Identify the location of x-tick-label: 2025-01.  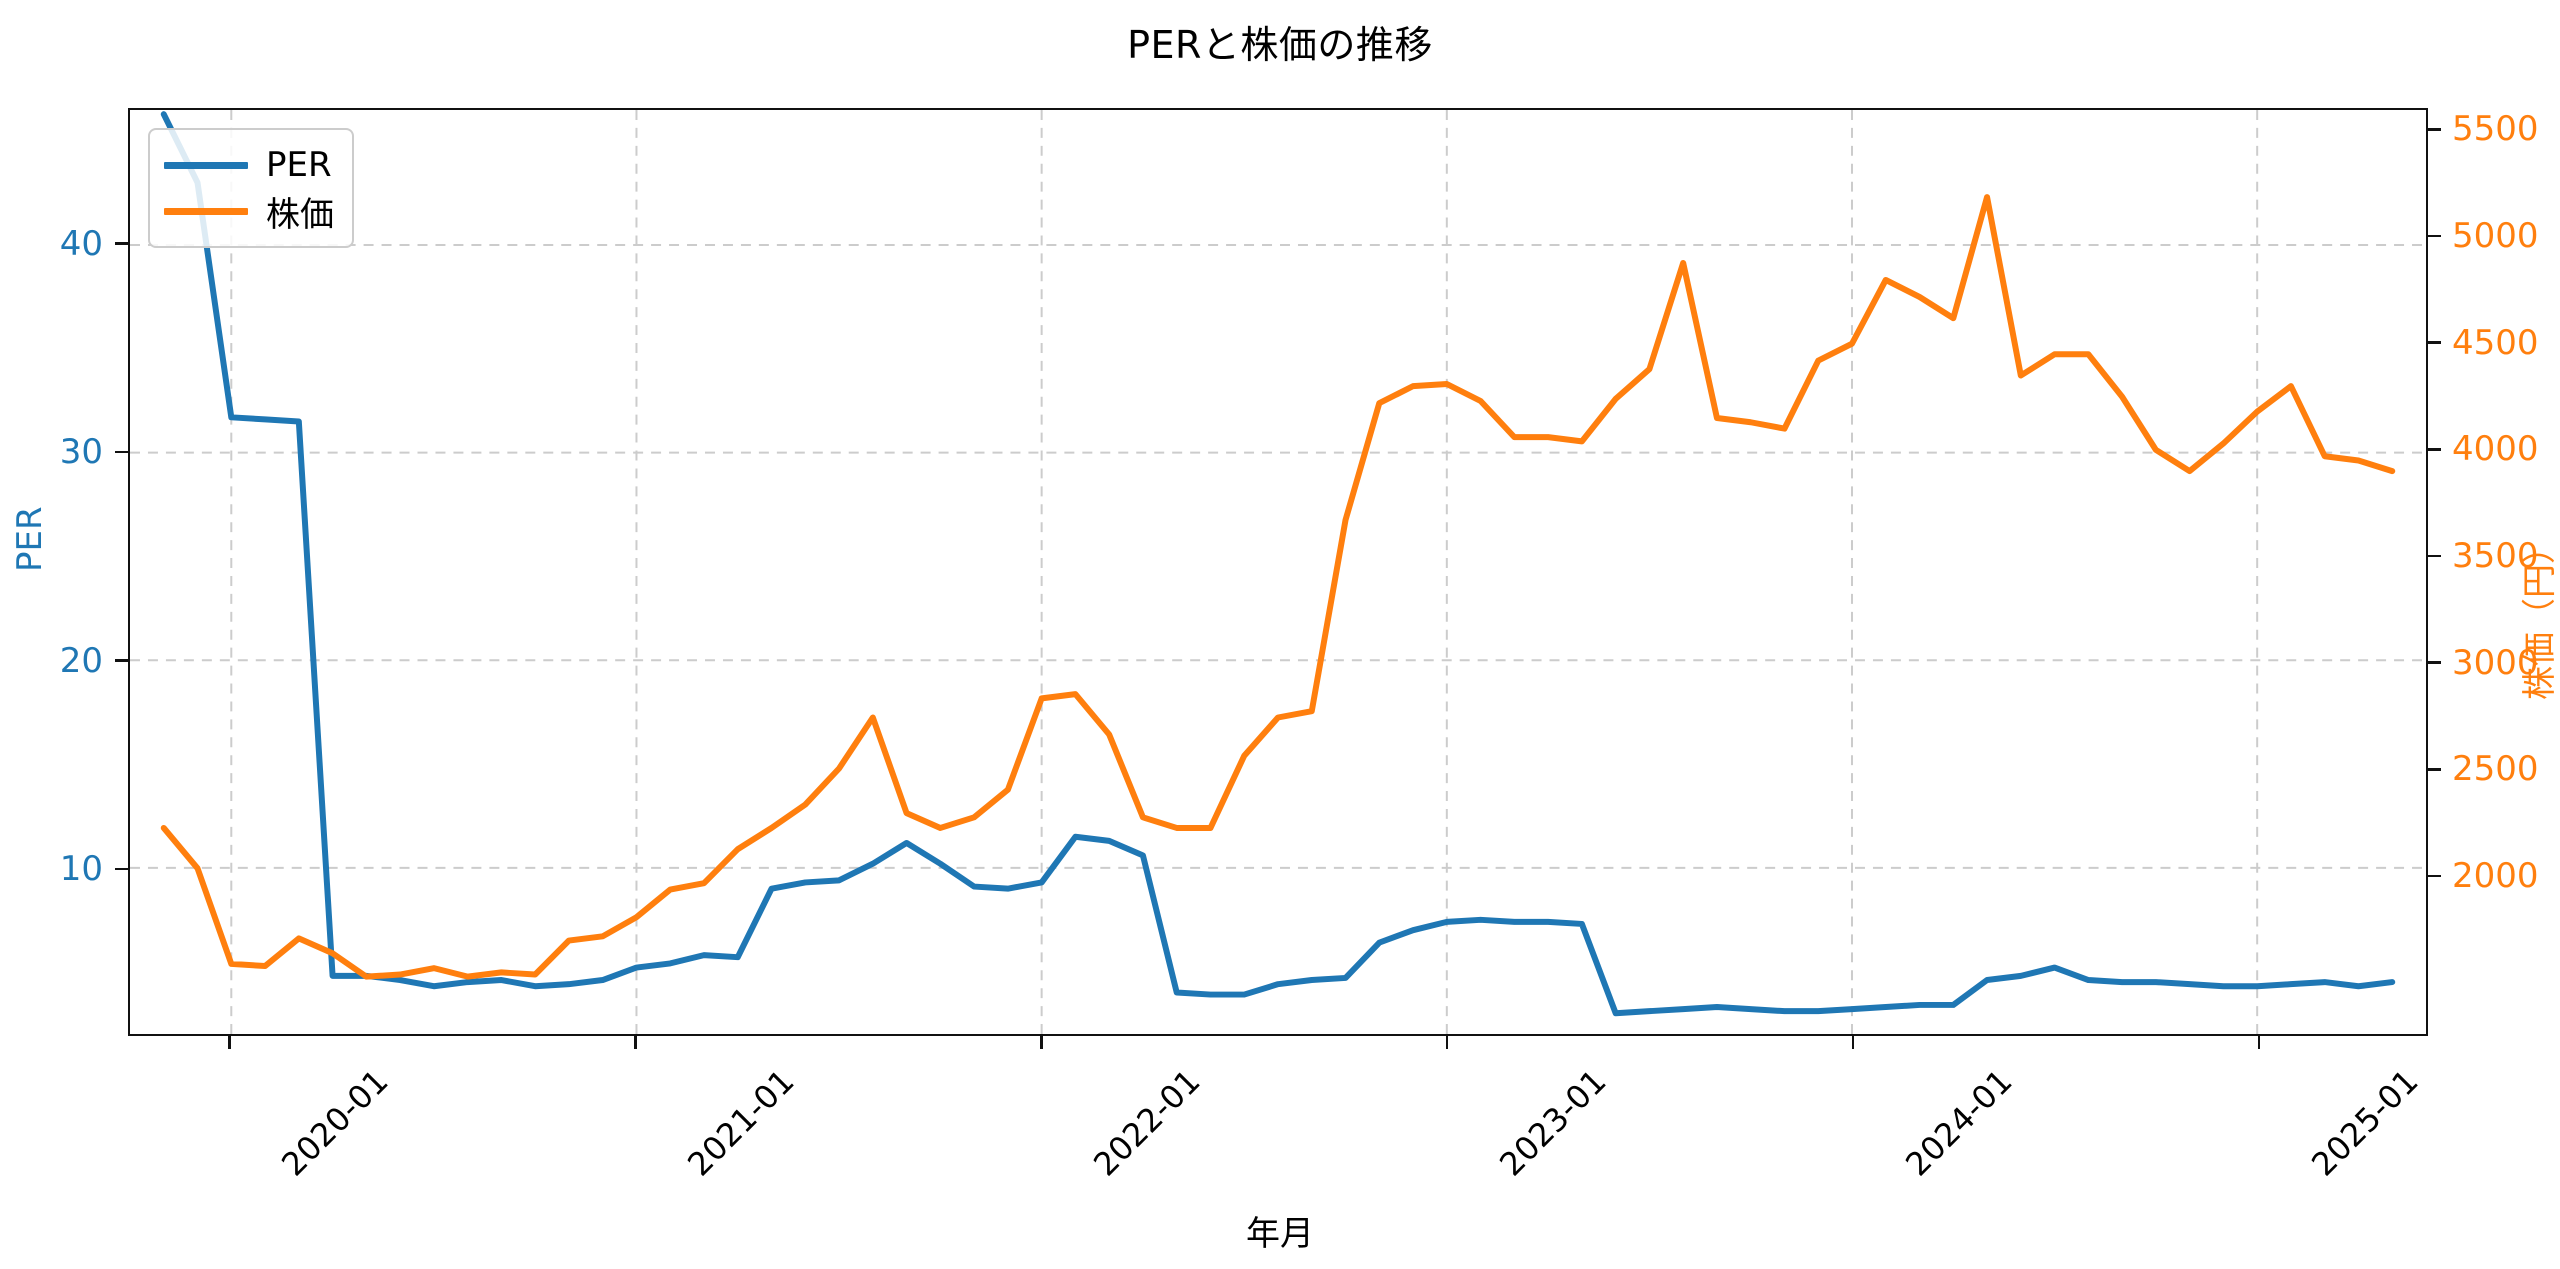
(2365, 1123).